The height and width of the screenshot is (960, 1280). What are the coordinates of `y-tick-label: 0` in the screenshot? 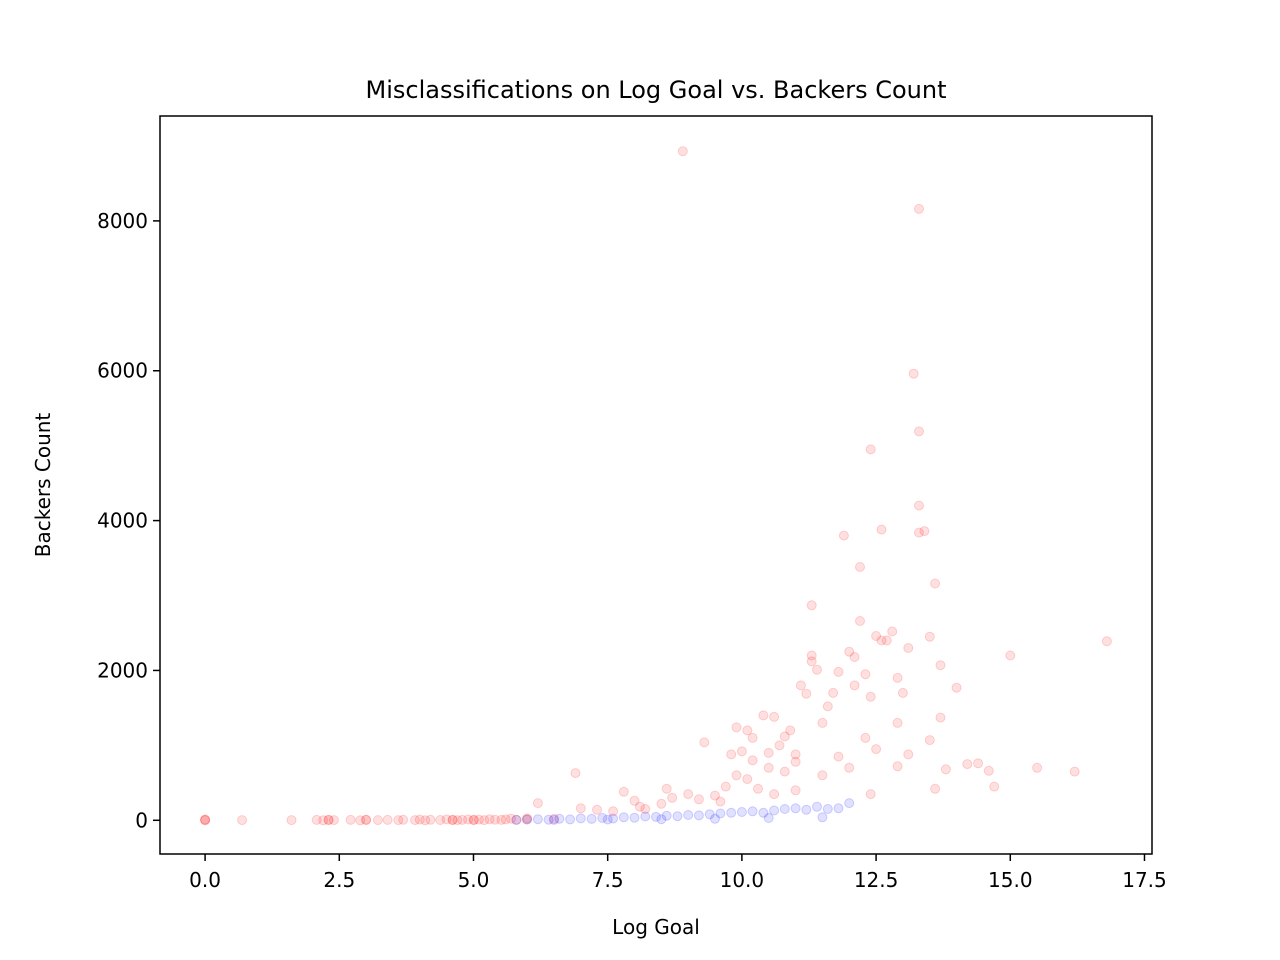 It's located at (141, 820).